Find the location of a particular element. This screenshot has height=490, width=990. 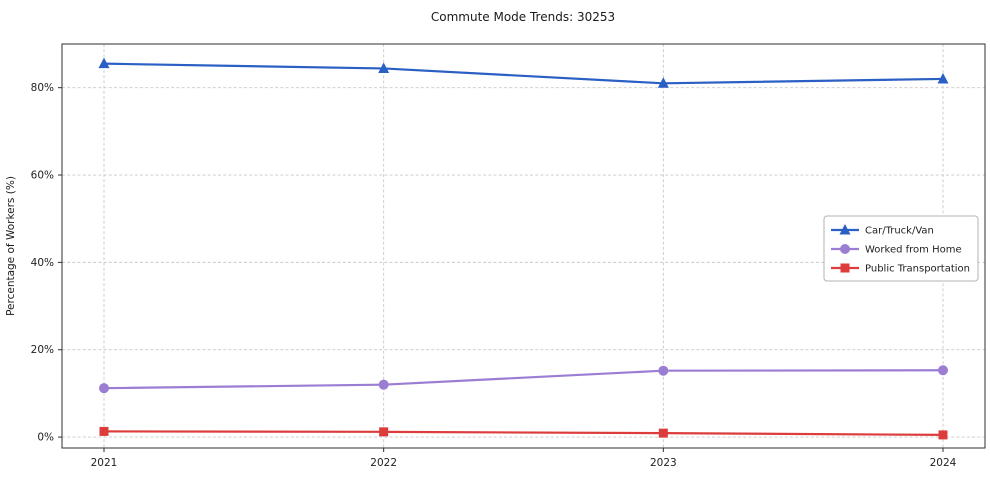

x-tick-label: 2022 is located at coordinates (383, 463).